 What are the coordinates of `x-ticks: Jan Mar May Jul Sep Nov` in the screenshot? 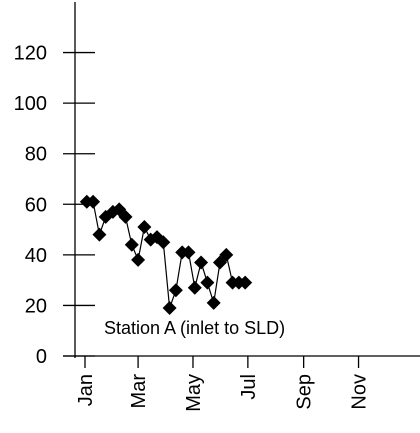 It's located at (223, 384).